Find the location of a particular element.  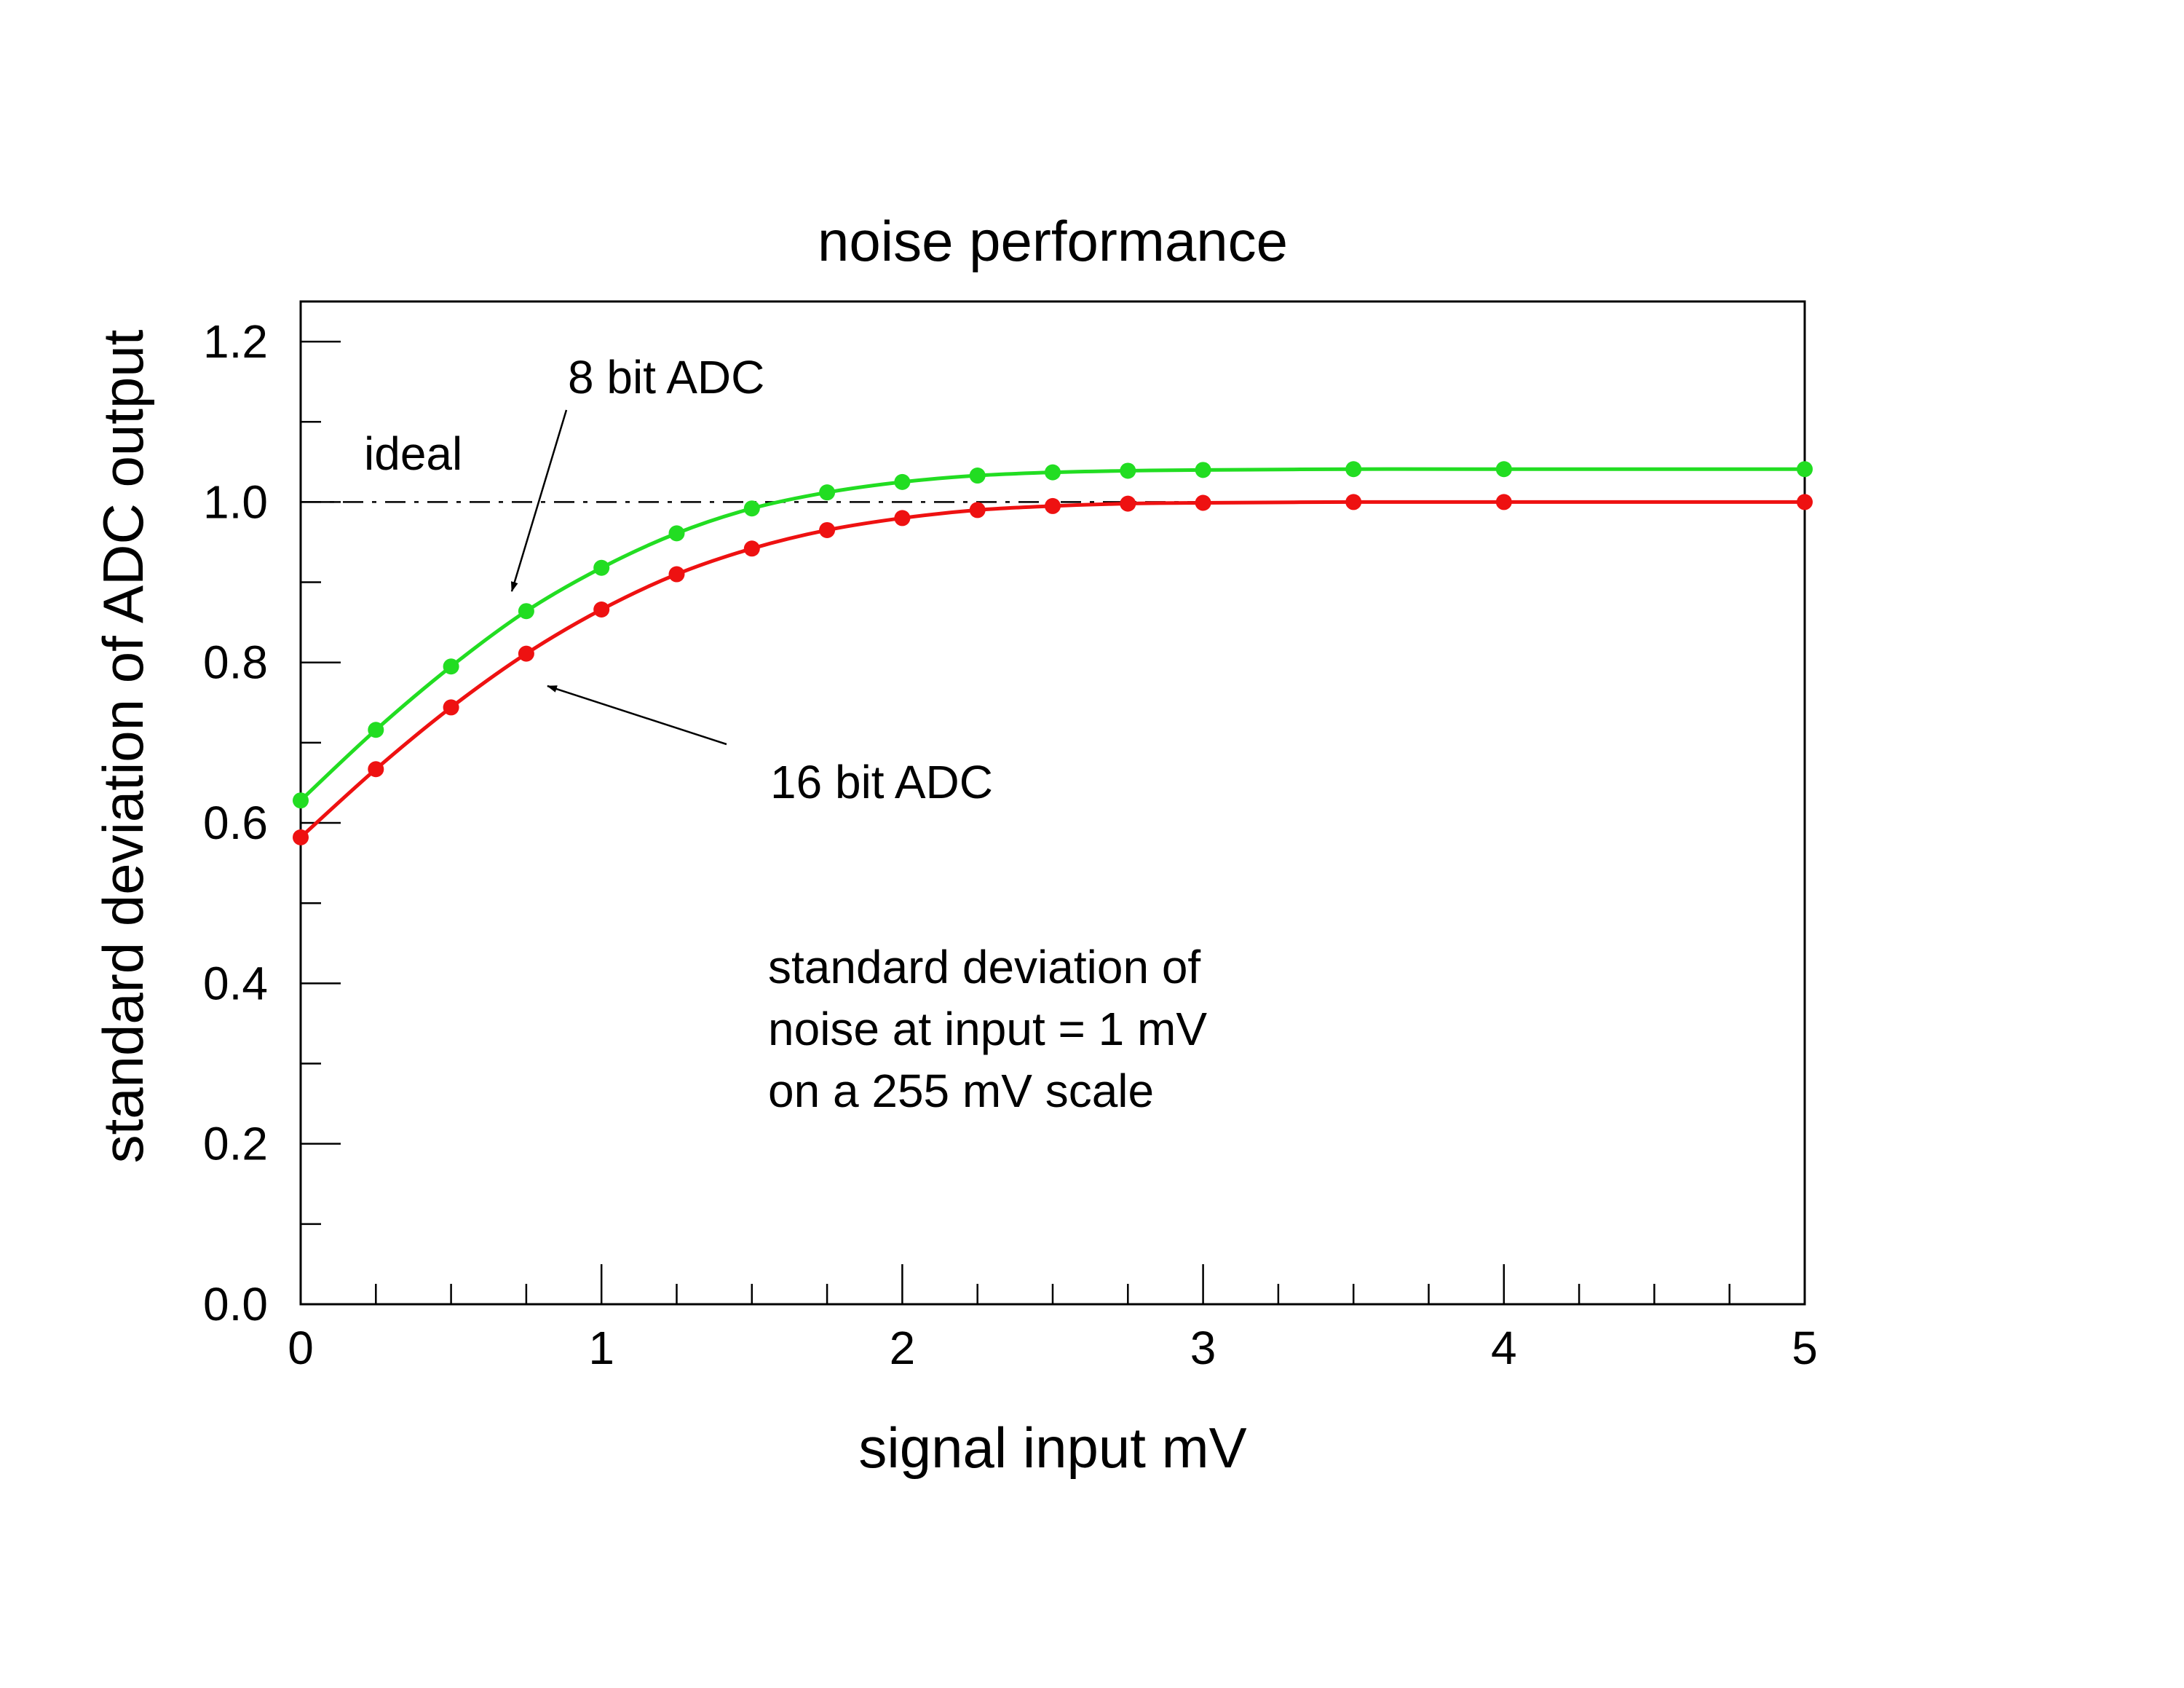

x-tick-label: 2 is located at coordinates (903, 1348).